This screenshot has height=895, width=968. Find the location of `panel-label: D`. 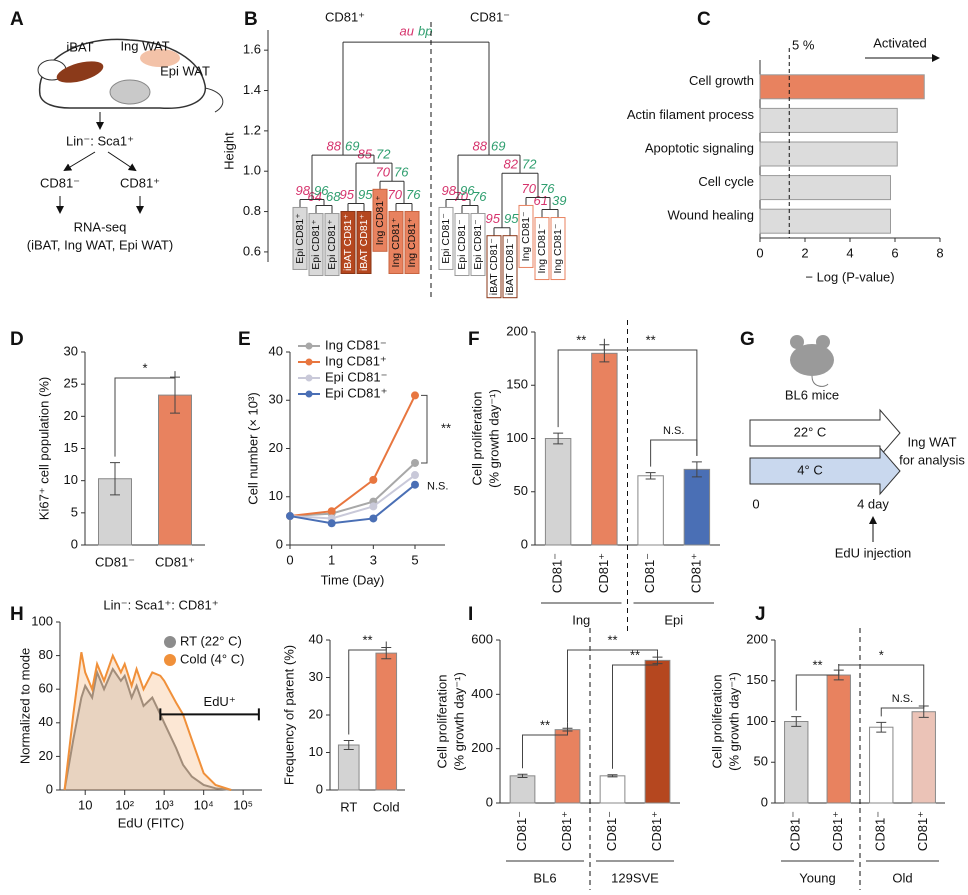

panel-label: D is located at coordinates (17, 339).